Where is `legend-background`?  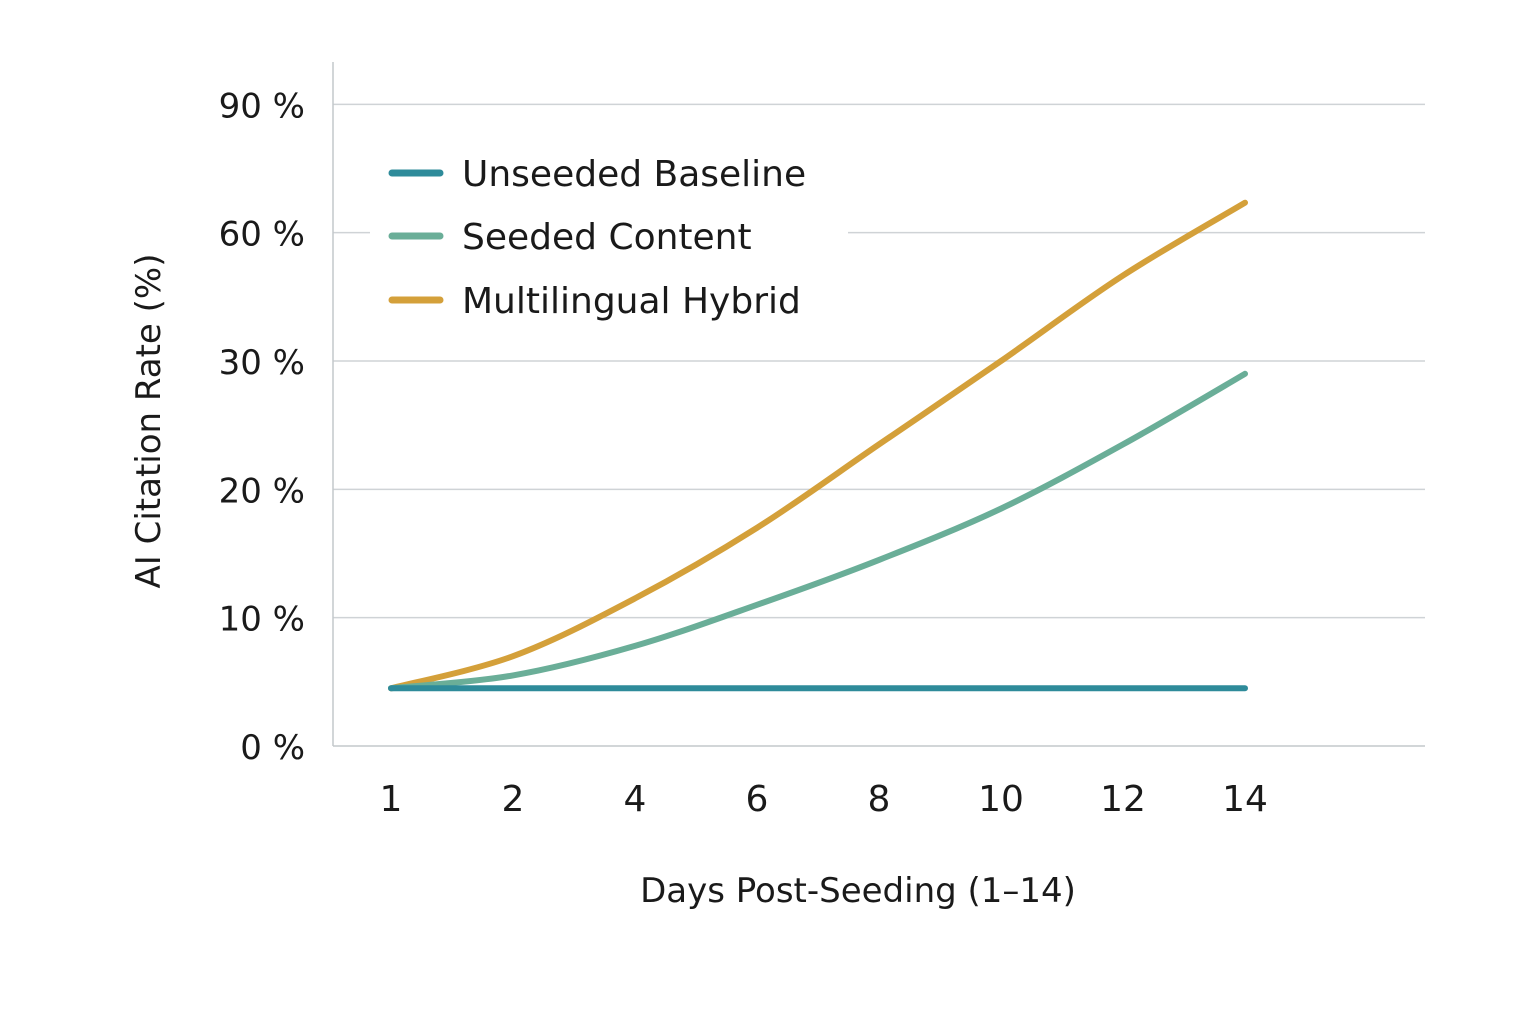
legend-background is located at coordinates (609, 238).